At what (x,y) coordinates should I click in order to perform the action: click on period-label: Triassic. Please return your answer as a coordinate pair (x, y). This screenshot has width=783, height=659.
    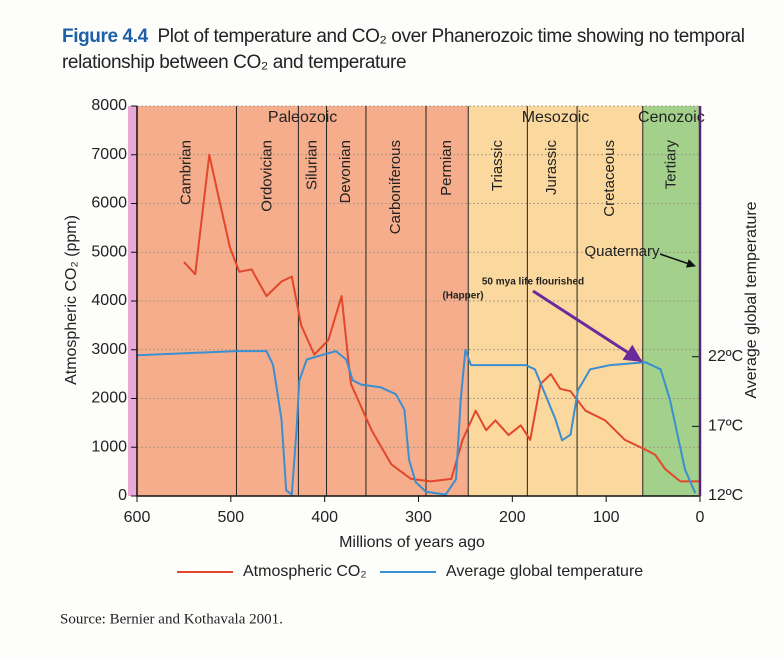
    Looking at the image, I should click on (497, 166).